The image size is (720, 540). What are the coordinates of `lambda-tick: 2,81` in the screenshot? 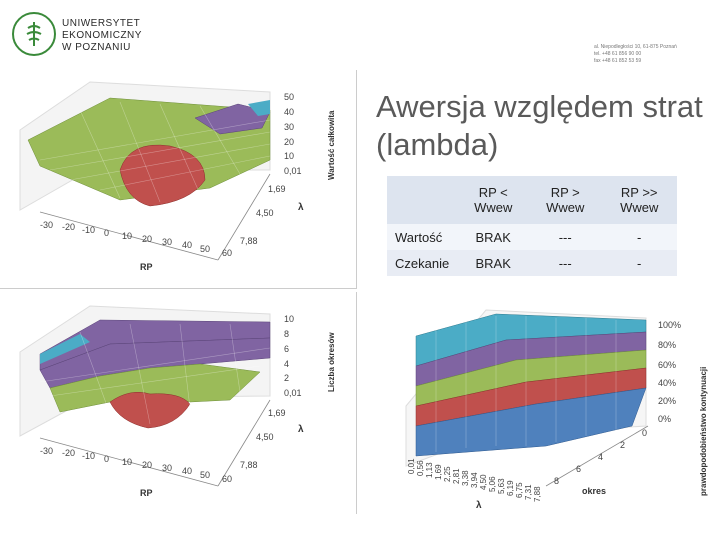 It's located at (456, 476).